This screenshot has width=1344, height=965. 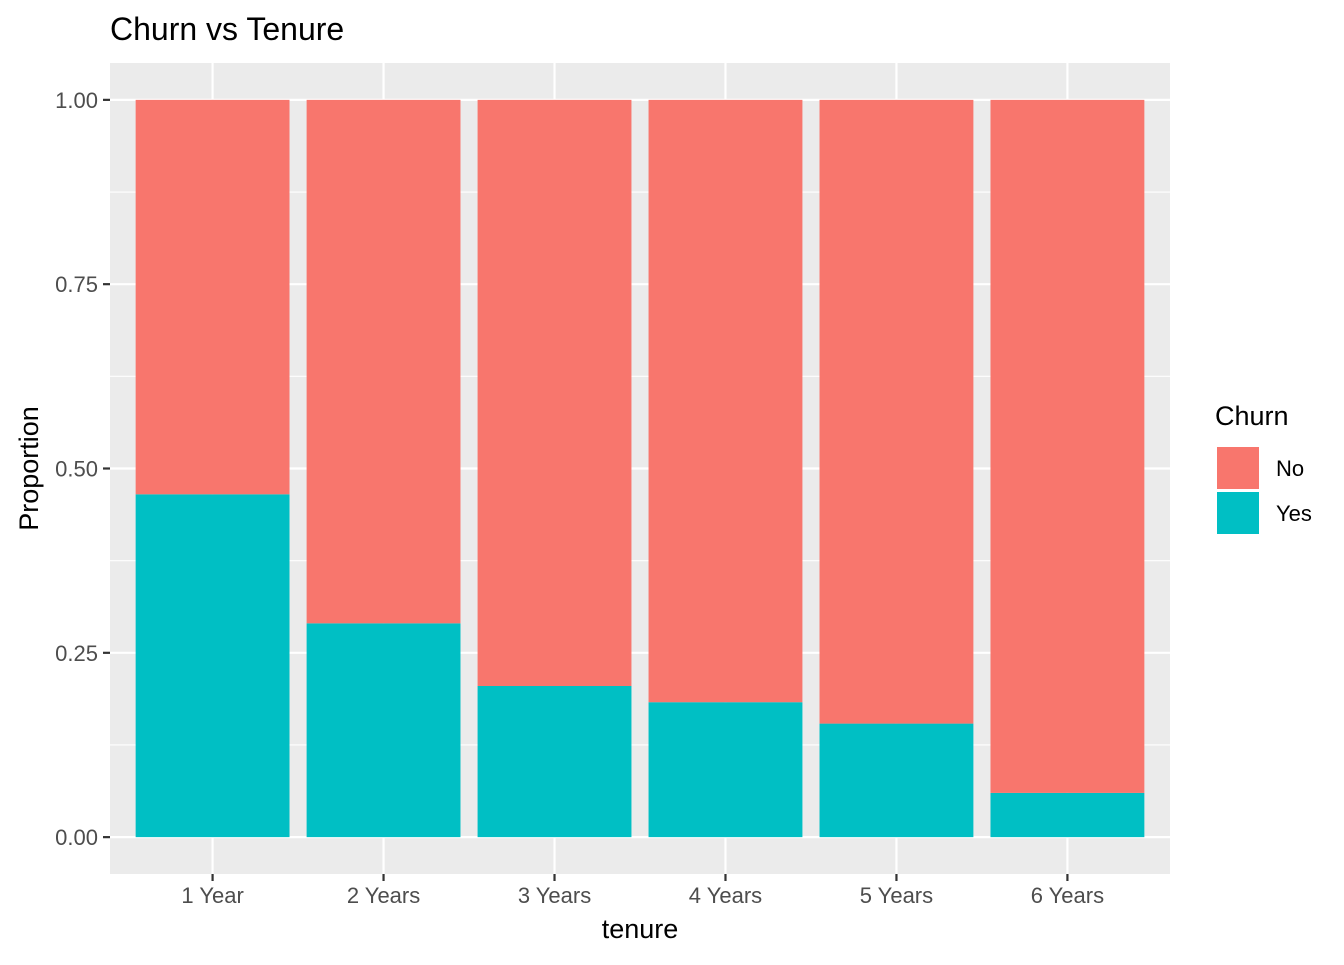 I want to click on legend: Churn No Yes, so click(x=1263, y=468).